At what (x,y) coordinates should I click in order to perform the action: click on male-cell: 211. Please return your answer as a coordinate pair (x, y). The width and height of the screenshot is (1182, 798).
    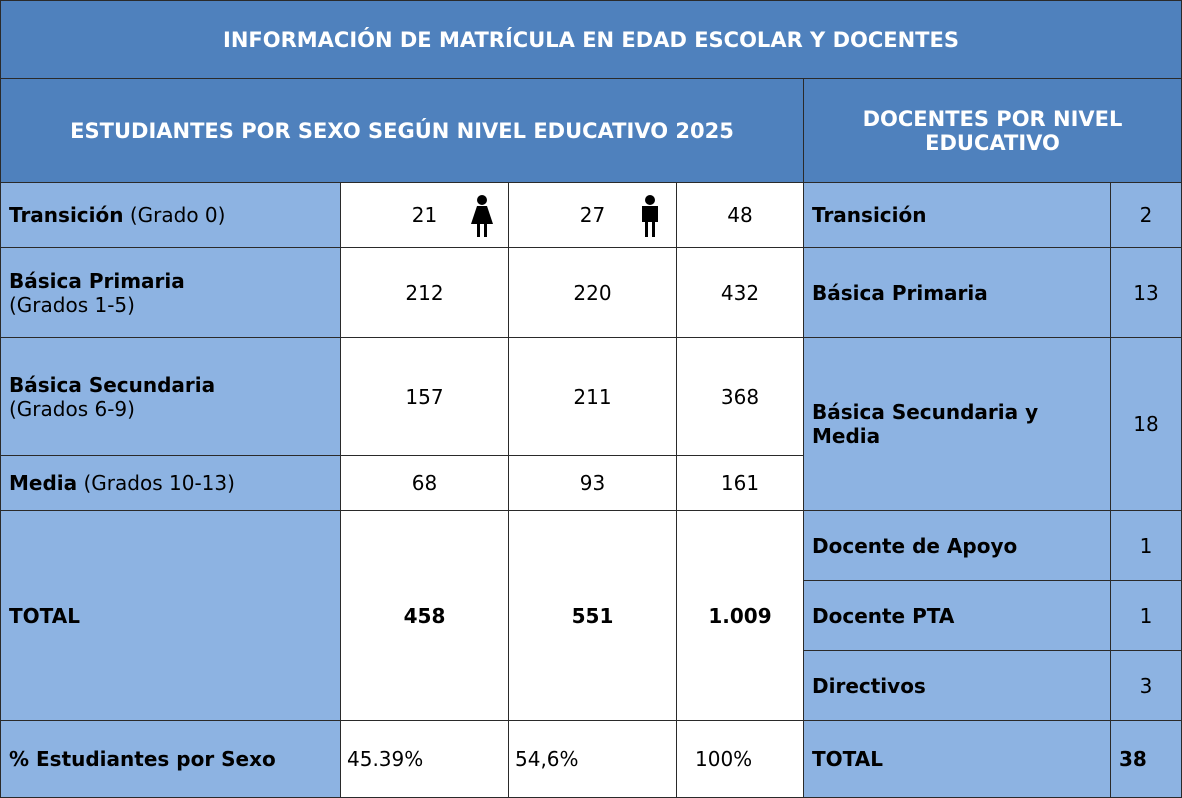
    Looking at the image, I should click on (592, 396).